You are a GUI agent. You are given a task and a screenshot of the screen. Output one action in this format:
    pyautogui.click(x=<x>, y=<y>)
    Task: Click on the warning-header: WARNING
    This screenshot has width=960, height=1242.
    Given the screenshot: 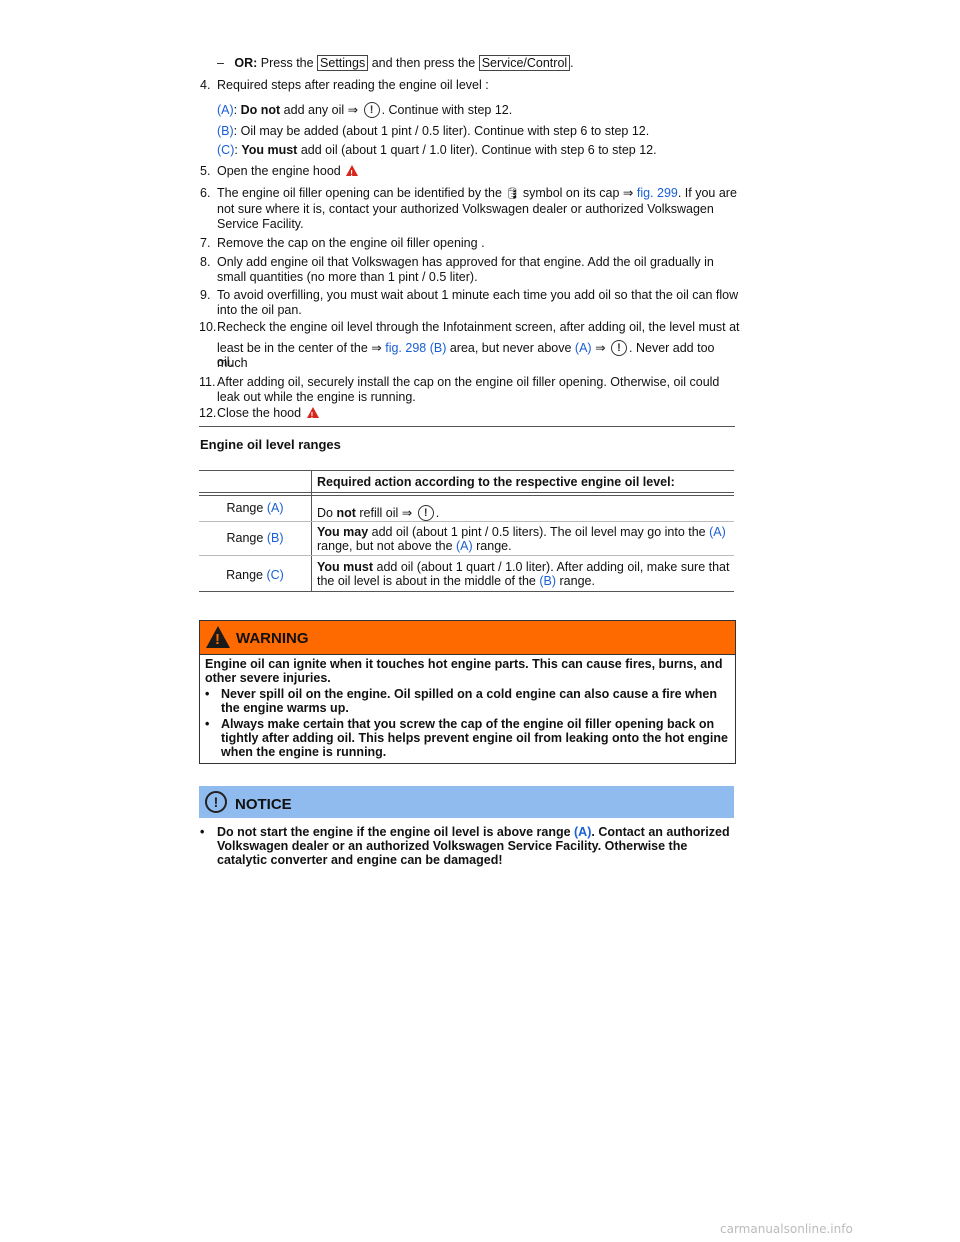 What is the action you would take?
    pyautogui.click(x=467, y=638)
    